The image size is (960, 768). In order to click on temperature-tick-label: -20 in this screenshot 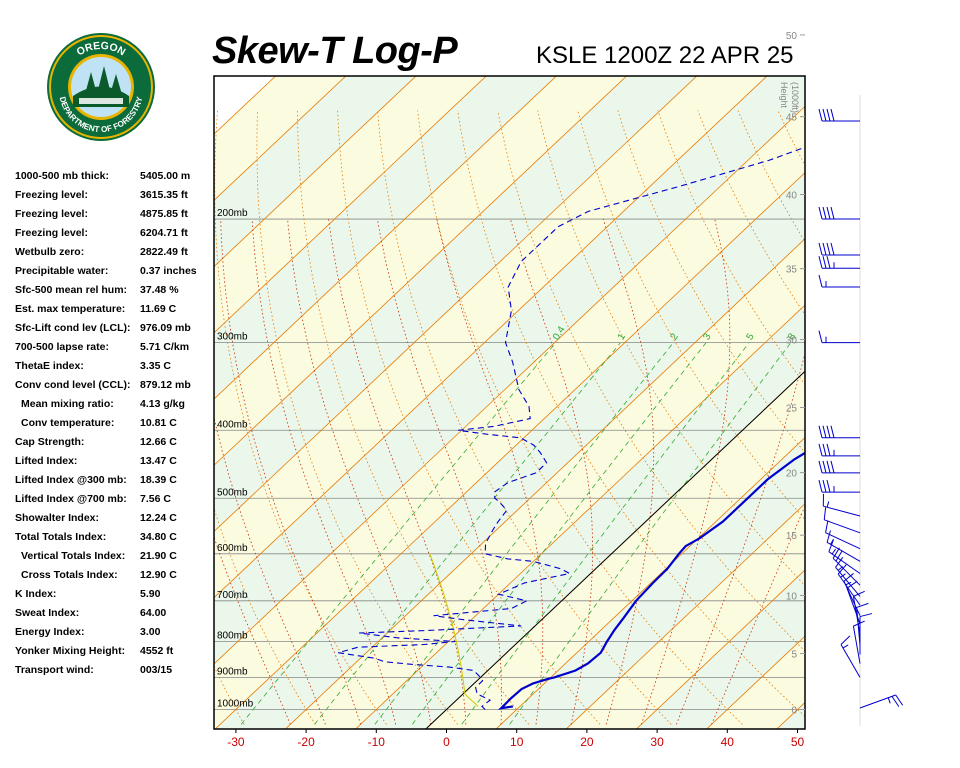, I will do `click(306, 742)`.